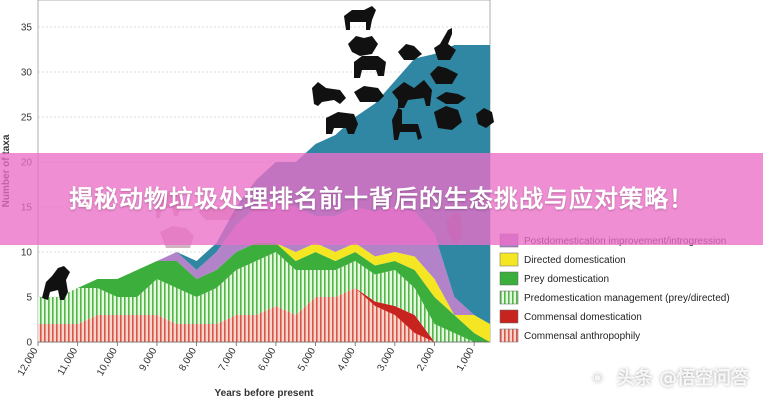 The width and height of the screenshot is (763, 400). Describe the element at coordinates (682, 378) in the screenshot. I see `watermark-text: 头条 @悟空问答` at that location.